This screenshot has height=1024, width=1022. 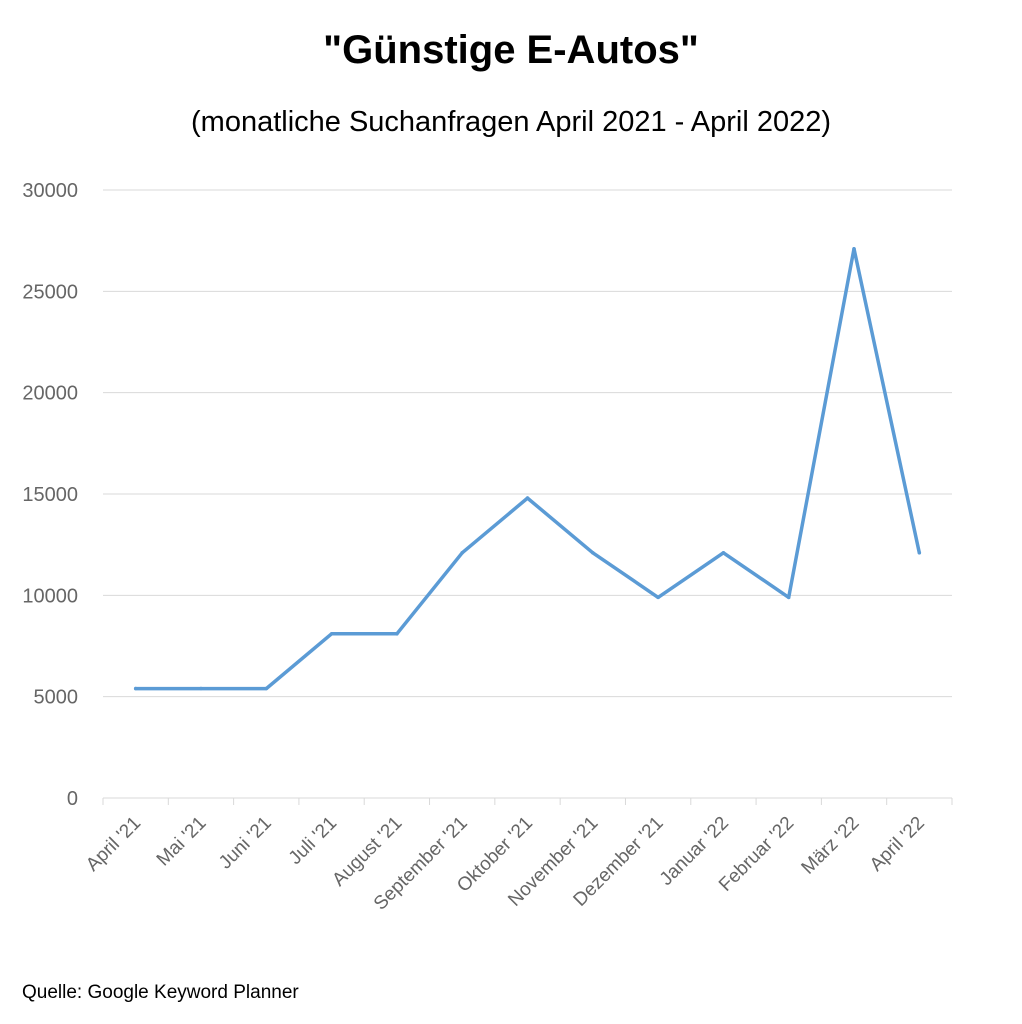 What do you see at coordinates (527, 801) in the screenshot?
I see `x-axis` at bounding box center [527, 801].